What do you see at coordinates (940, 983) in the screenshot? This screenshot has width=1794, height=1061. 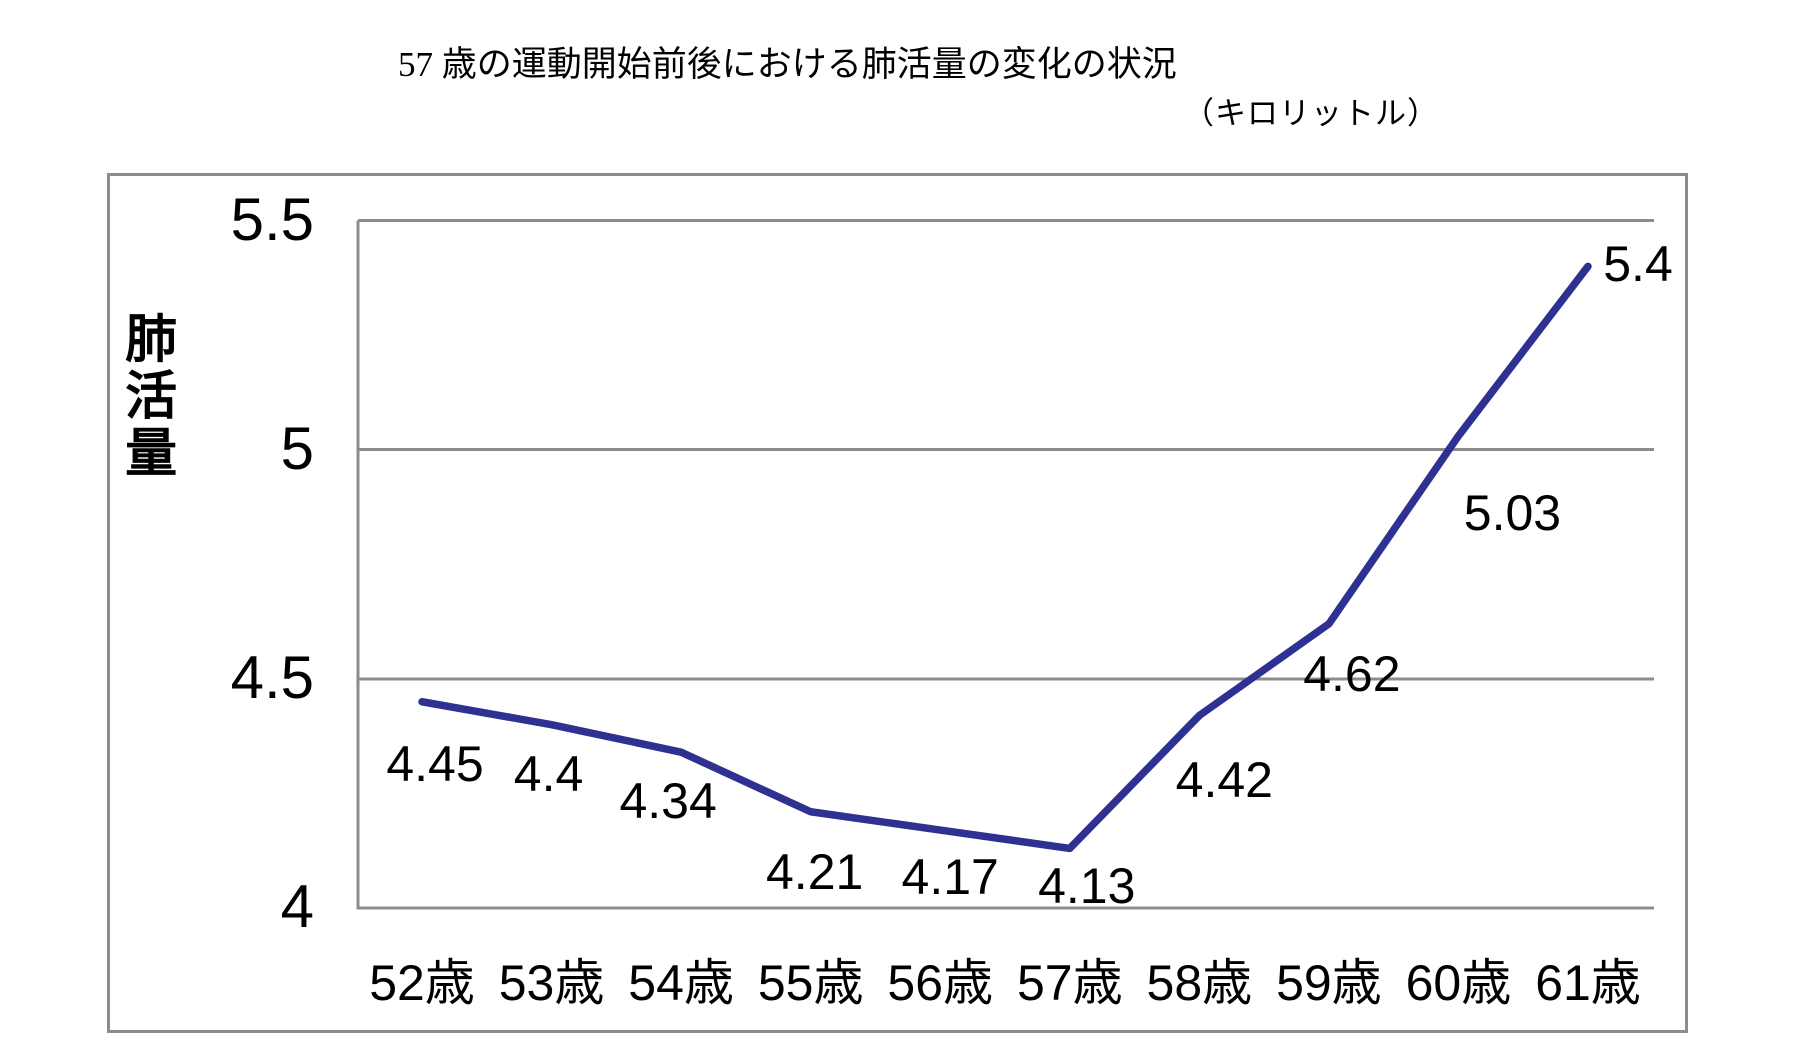 I see `x-category-label: 56歳` at bounding box center [940, 983].